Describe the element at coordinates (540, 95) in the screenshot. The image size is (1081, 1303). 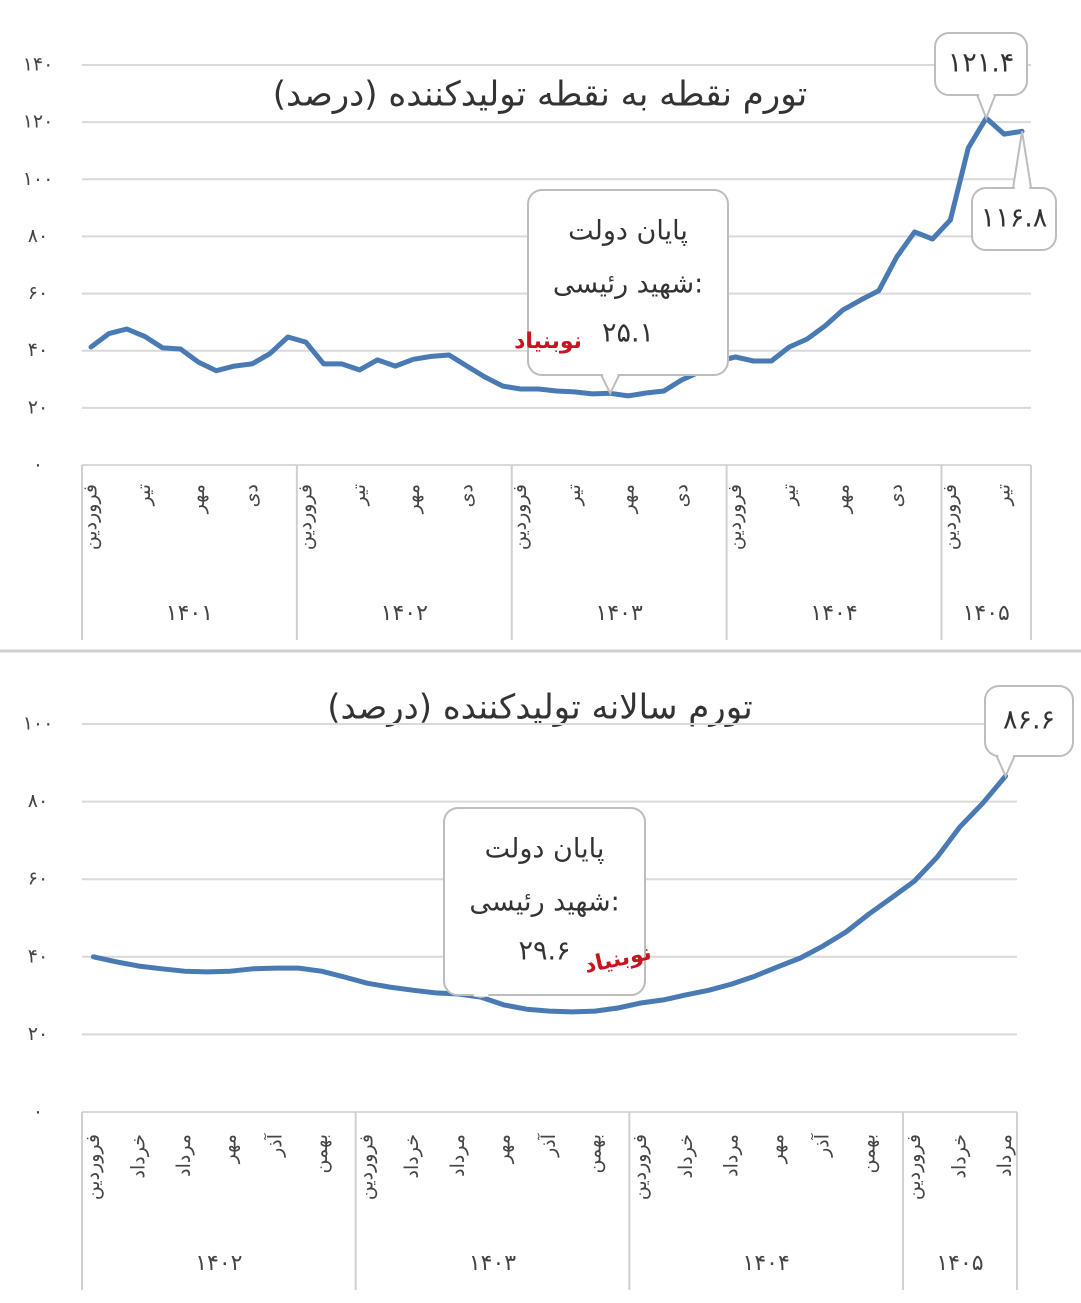
I see `chart-title: تورم نقطه به نقطه تولیدکننده (درصد)` at that location.